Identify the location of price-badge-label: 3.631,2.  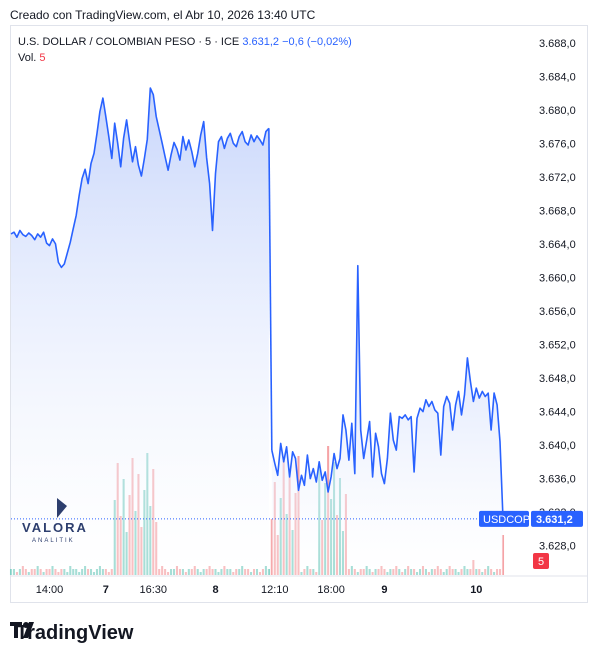
(554, 520).